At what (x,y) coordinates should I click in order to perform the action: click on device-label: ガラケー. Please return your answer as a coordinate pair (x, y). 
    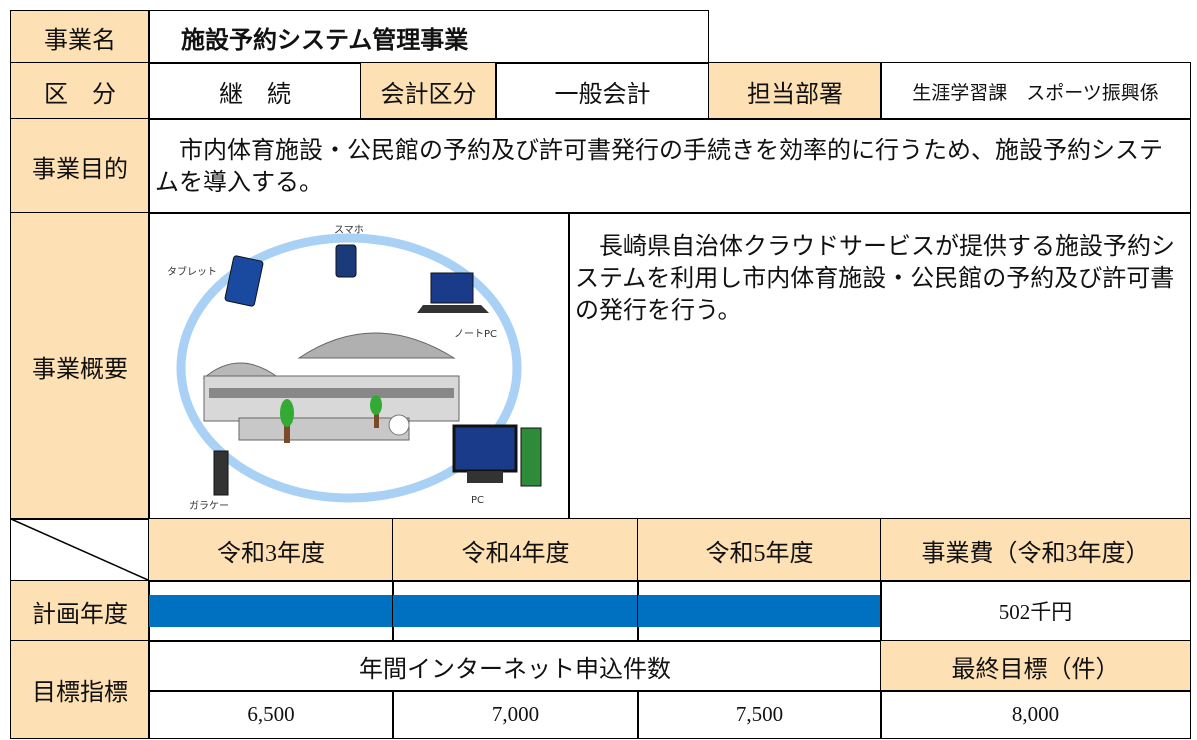
    Looking at the image, I should click on (209, 506).